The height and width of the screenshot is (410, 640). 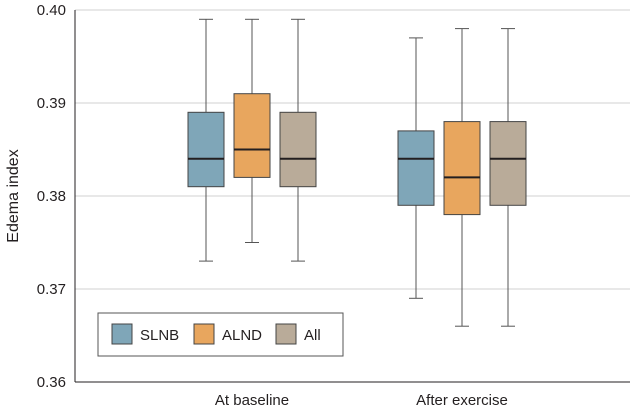 What do you see at coordinates (204, 334) in the screenshot?
I see `legend-swatch-alnd` at bounding box center [204, 334].